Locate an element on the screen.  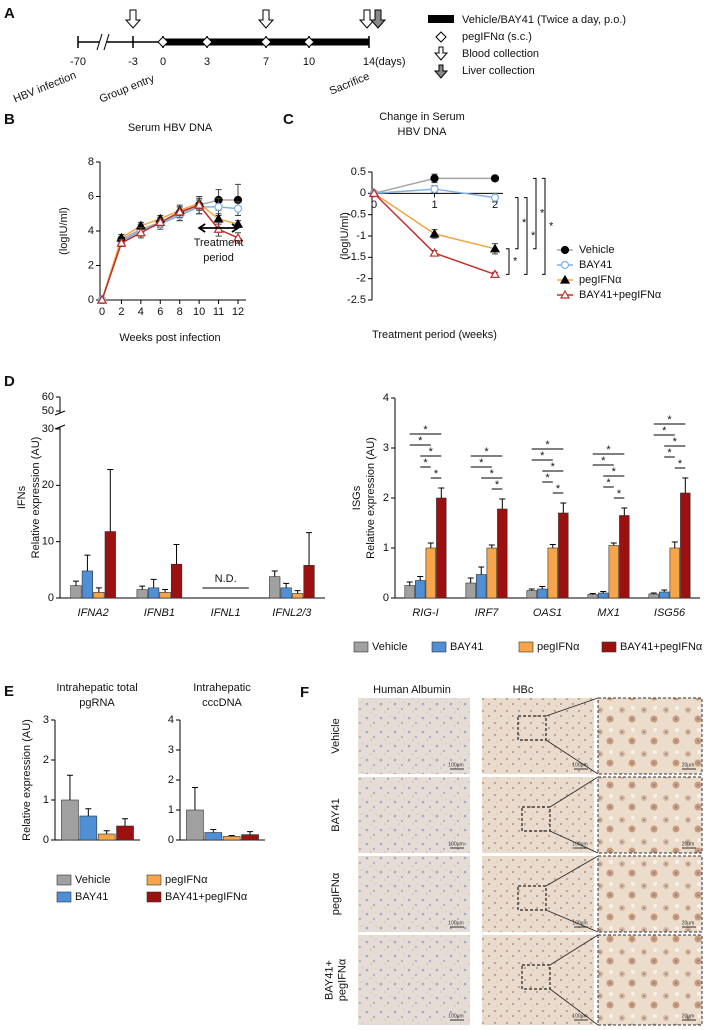
row-label: BAY41 is located at coordinates (336, 814).